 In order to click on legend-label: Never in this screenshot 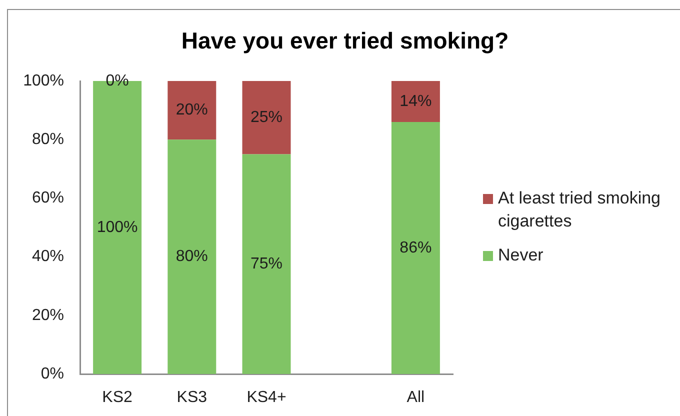, I will do `click(521, 255)`.